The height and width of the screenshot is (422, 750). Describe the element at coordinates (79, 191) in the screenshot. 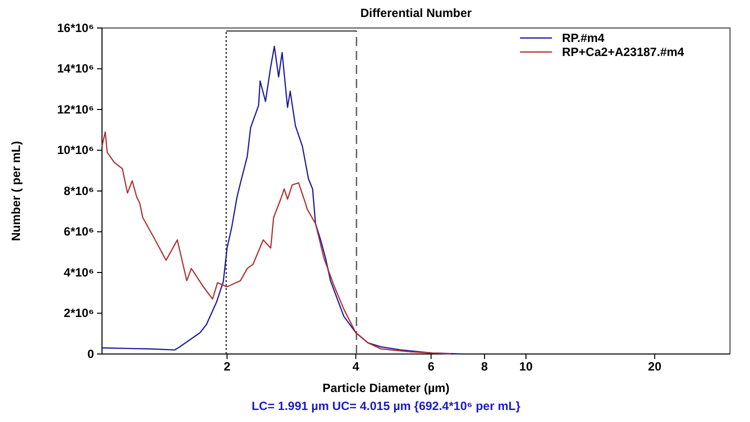

I see `y-tick-label: 8*10⁶` at that location.